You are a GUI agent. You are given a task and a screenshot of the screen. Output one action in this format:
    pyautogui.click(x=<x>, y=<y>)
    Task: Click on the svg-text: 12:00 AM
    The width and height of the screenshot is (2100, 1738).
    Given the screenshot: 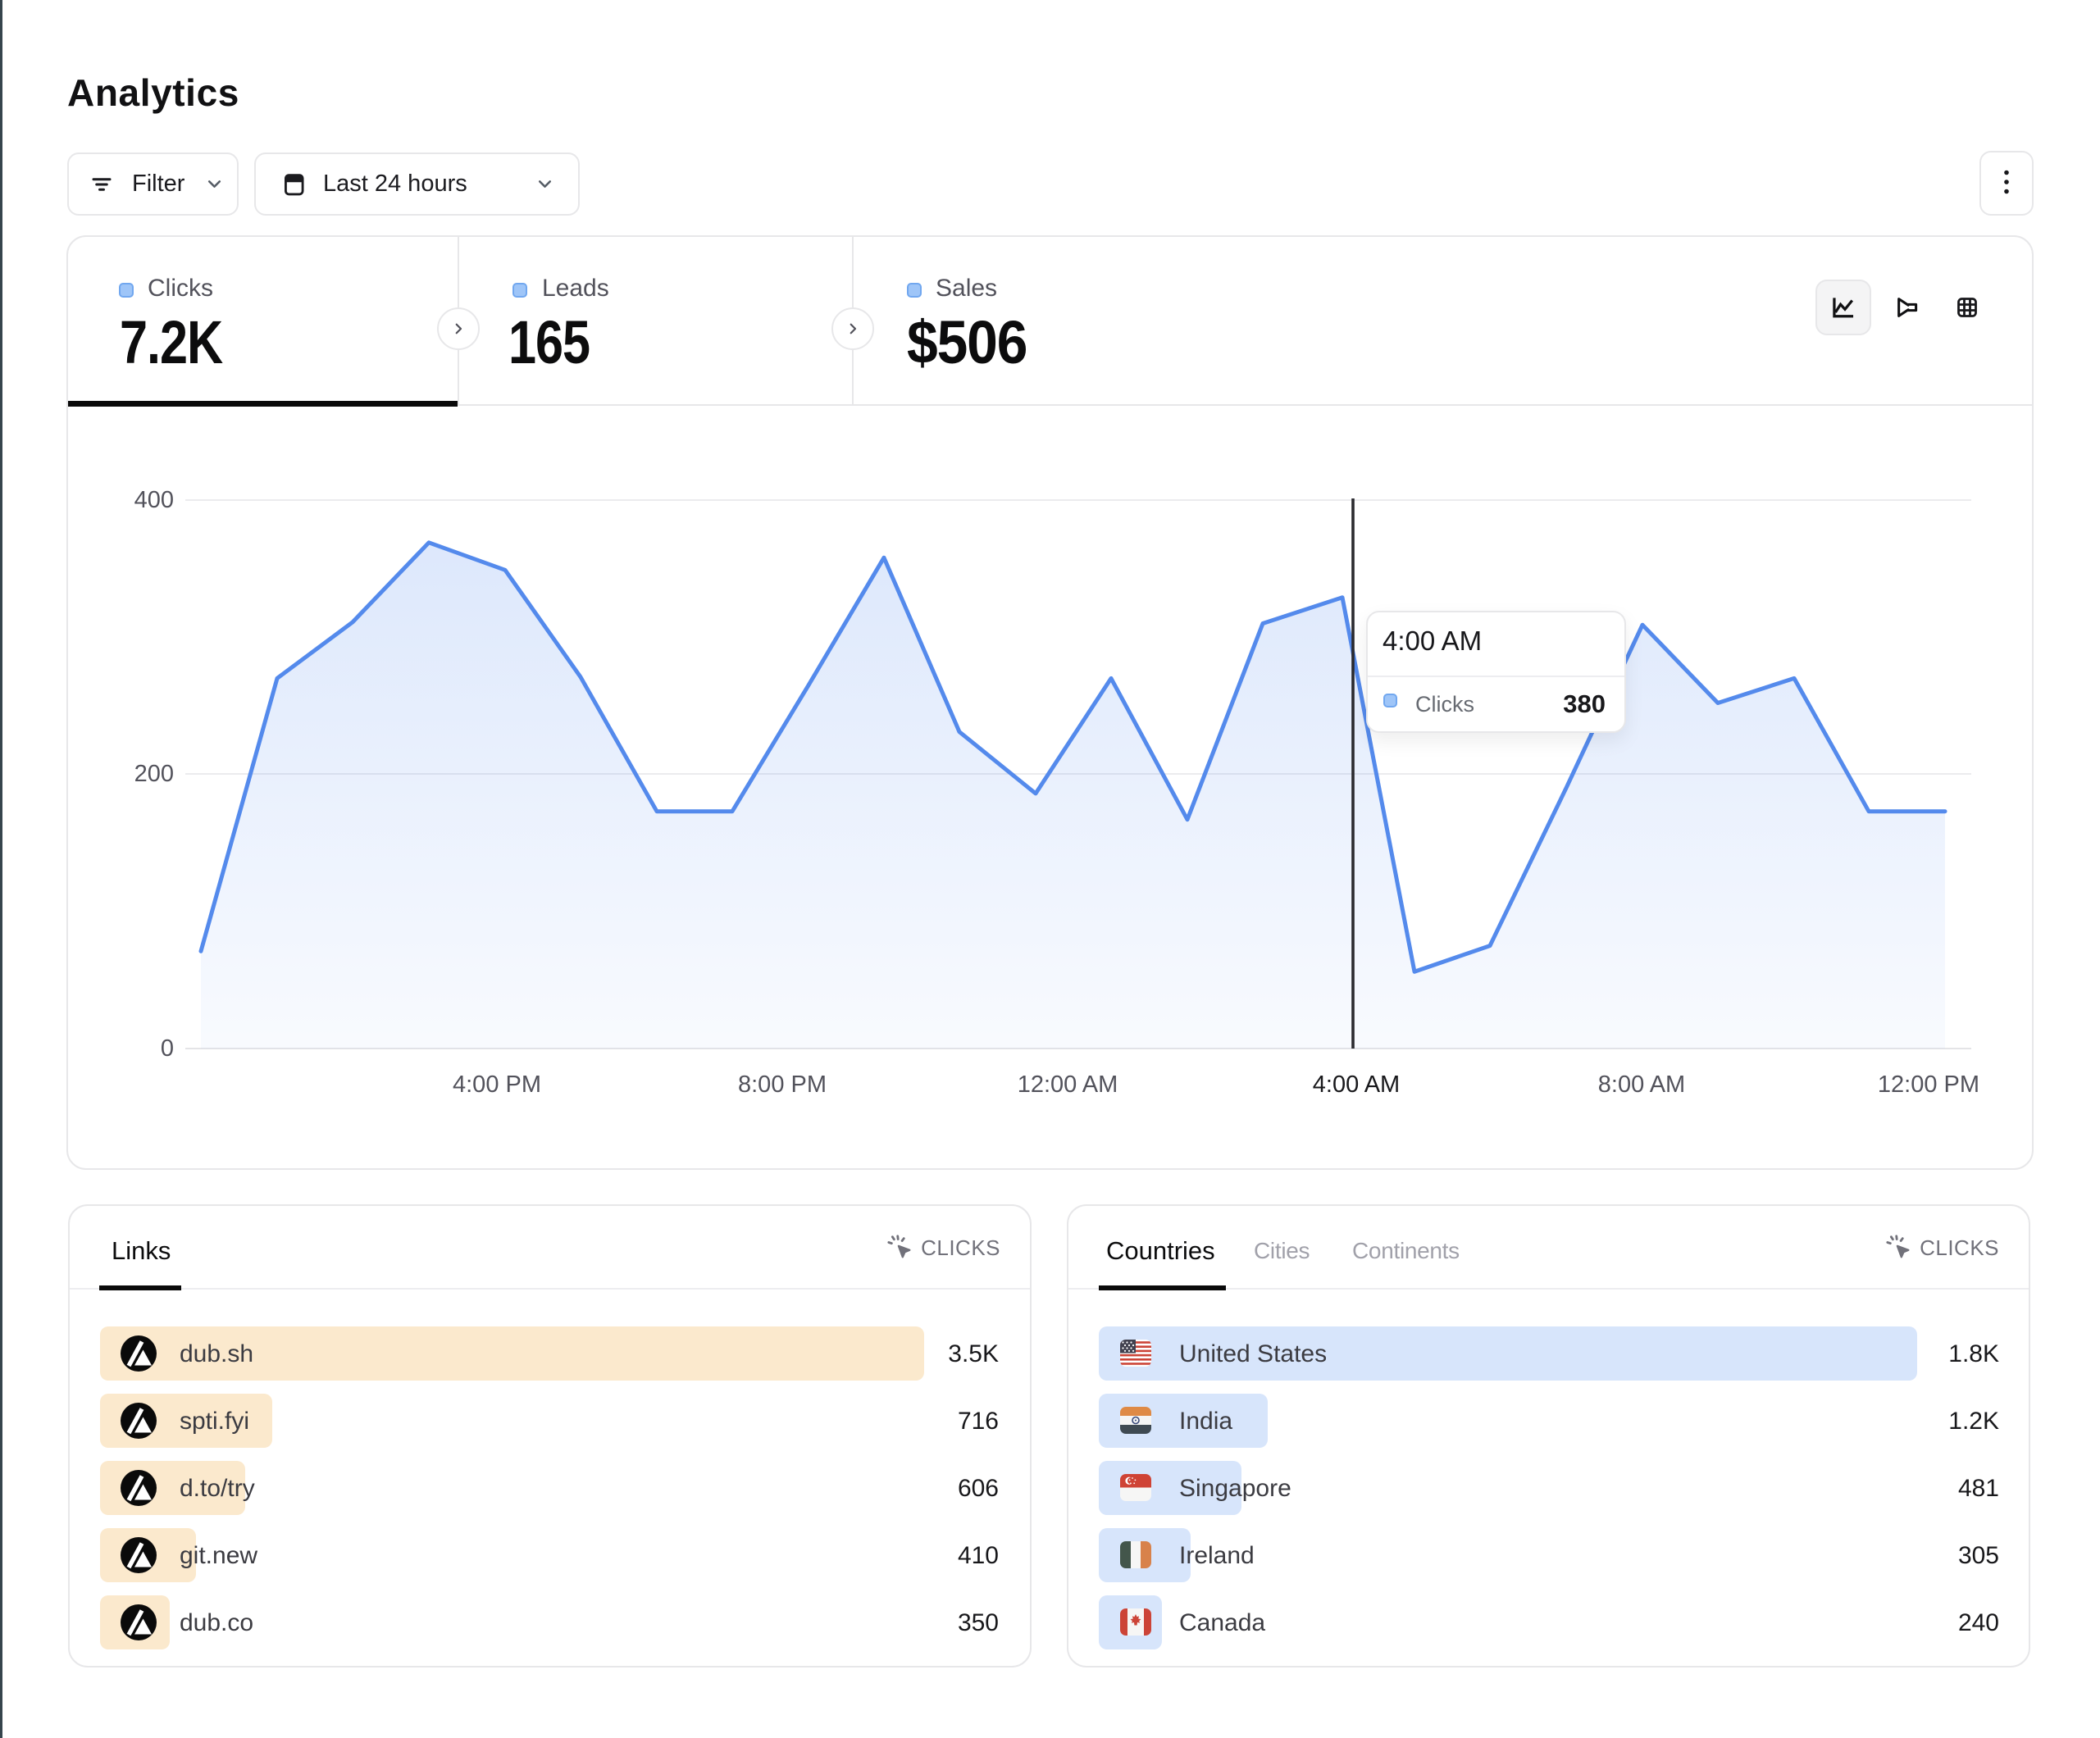 What is the action you would take?
    pyautogui.click(x=1068, y=1084)
    